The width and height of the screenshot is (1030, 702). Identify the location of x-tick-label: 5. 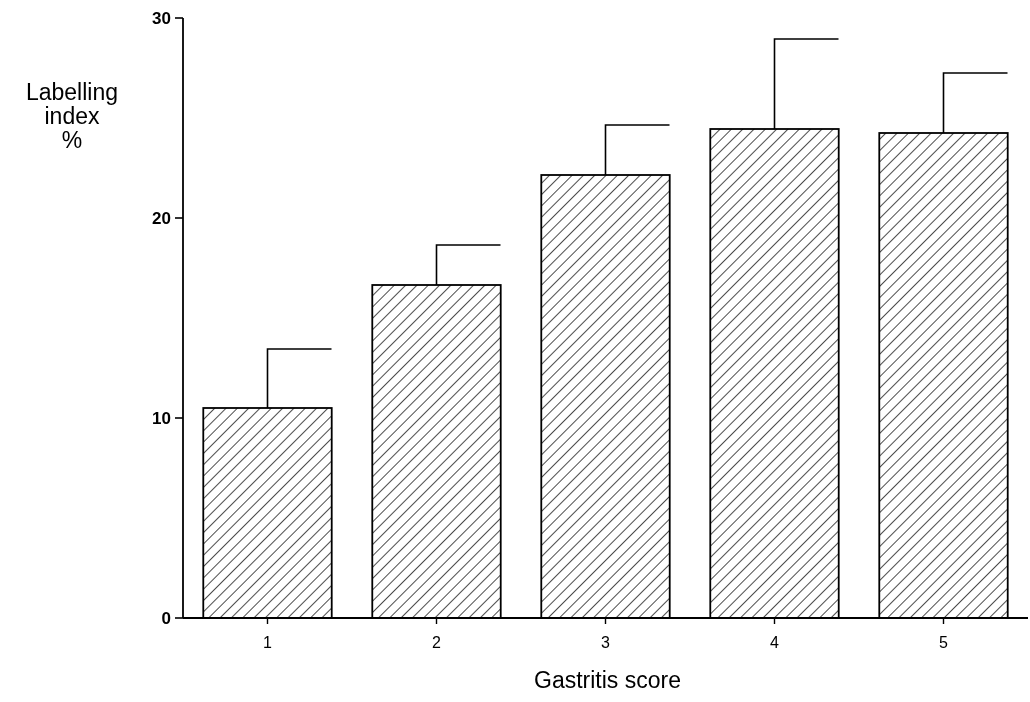
(944, 642).